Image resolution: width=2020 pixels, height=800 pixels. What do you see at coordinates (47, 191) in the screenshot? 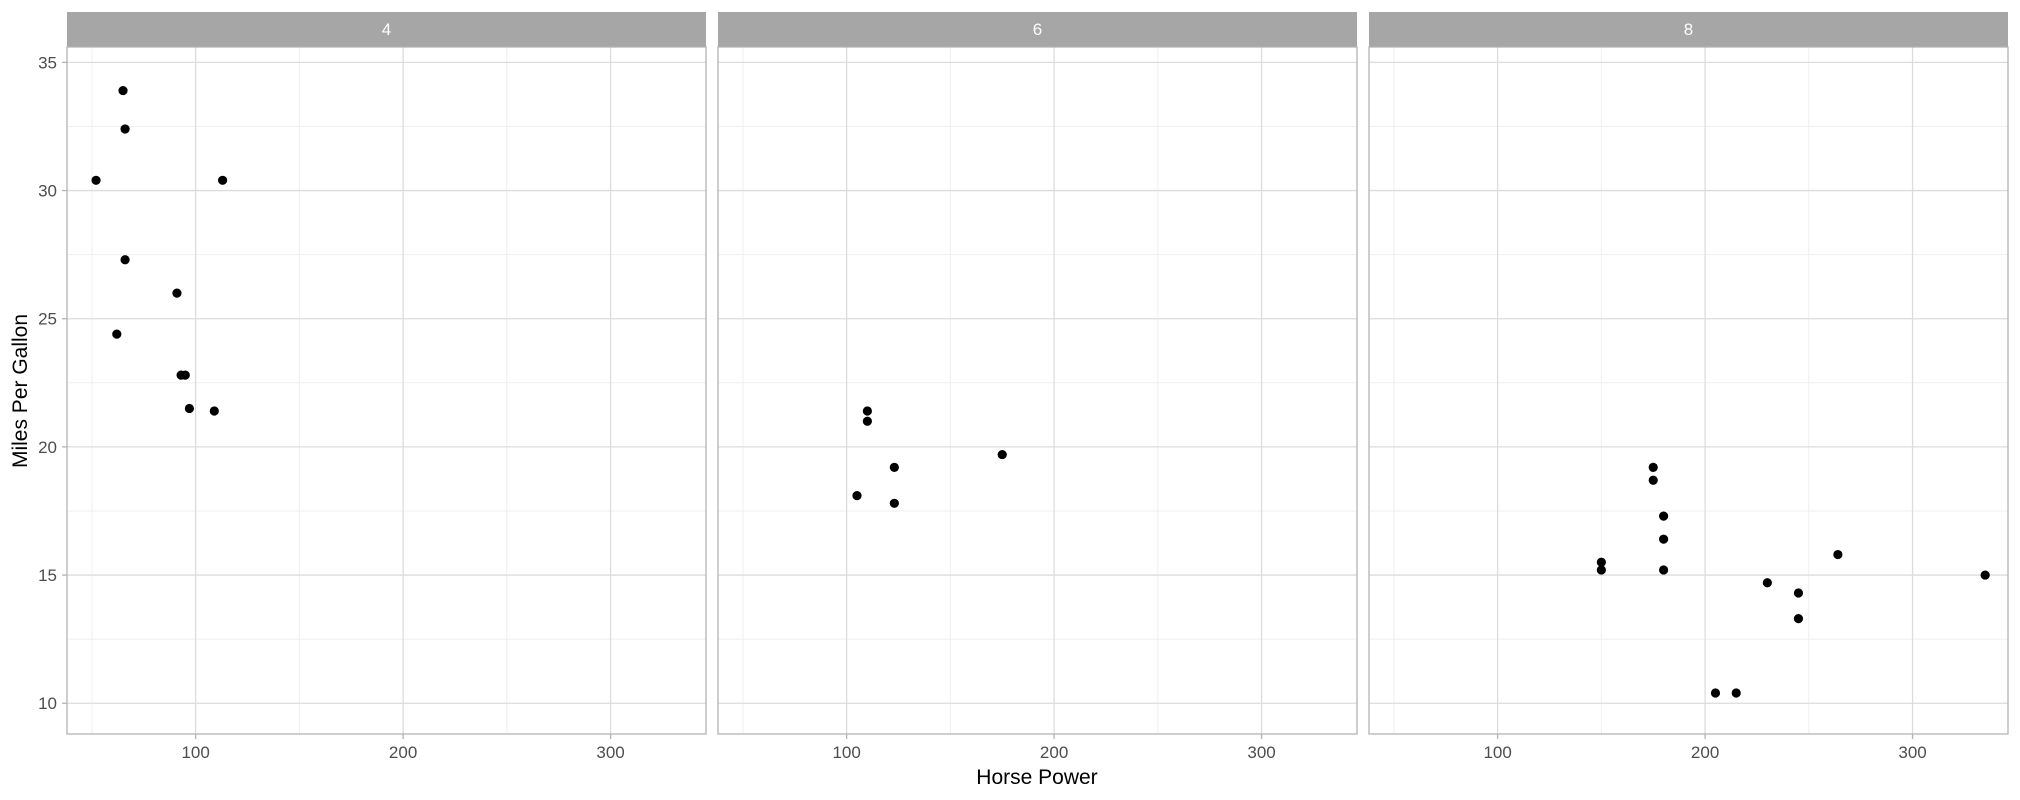
I see `y-tick-label: 30` at bounding box center [47, 191].